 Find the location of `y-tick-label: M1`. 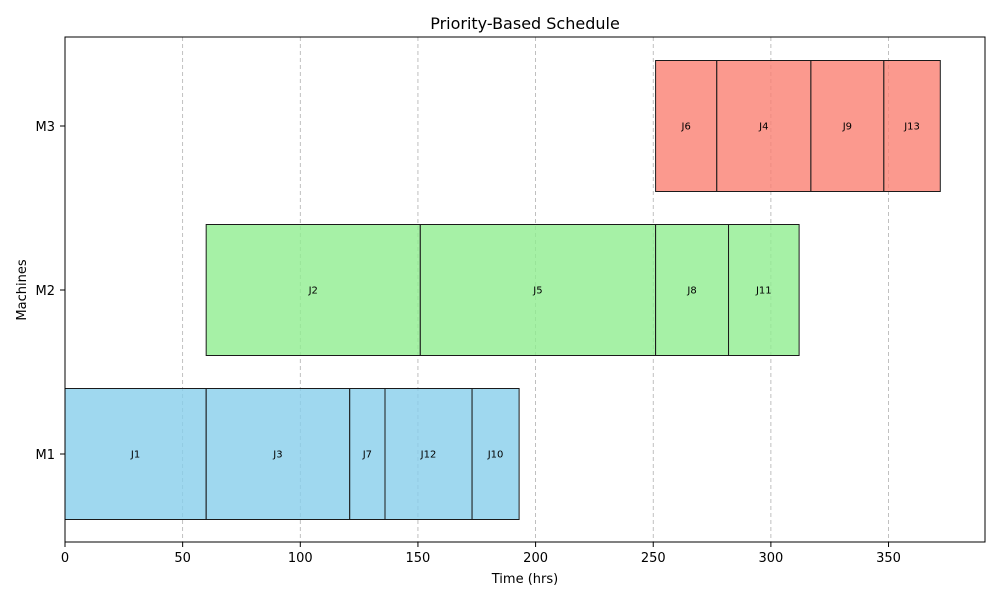

y-tick-label: M1 is located at coordinates (46, 455).